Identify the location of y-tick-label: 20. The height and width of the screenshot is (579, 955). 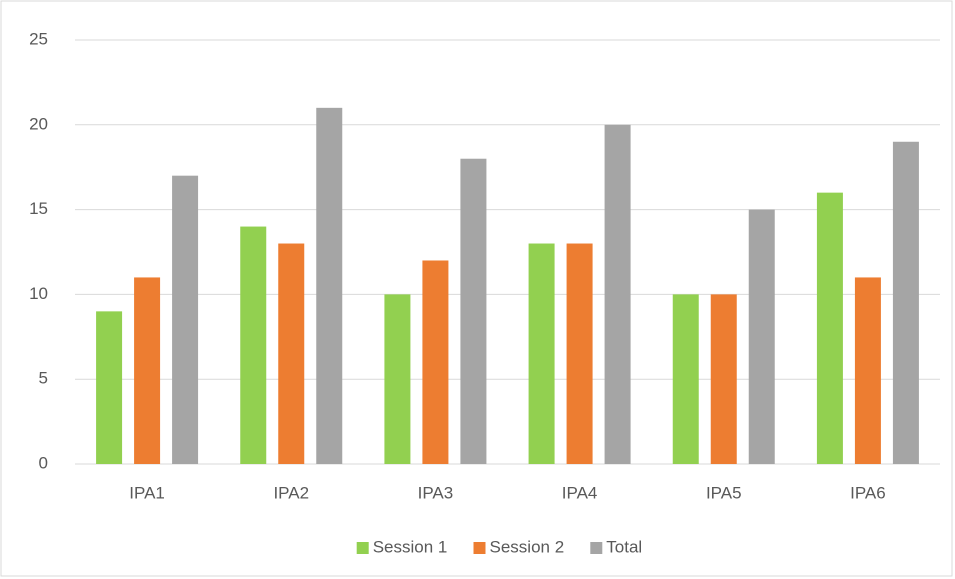
(38, 123).